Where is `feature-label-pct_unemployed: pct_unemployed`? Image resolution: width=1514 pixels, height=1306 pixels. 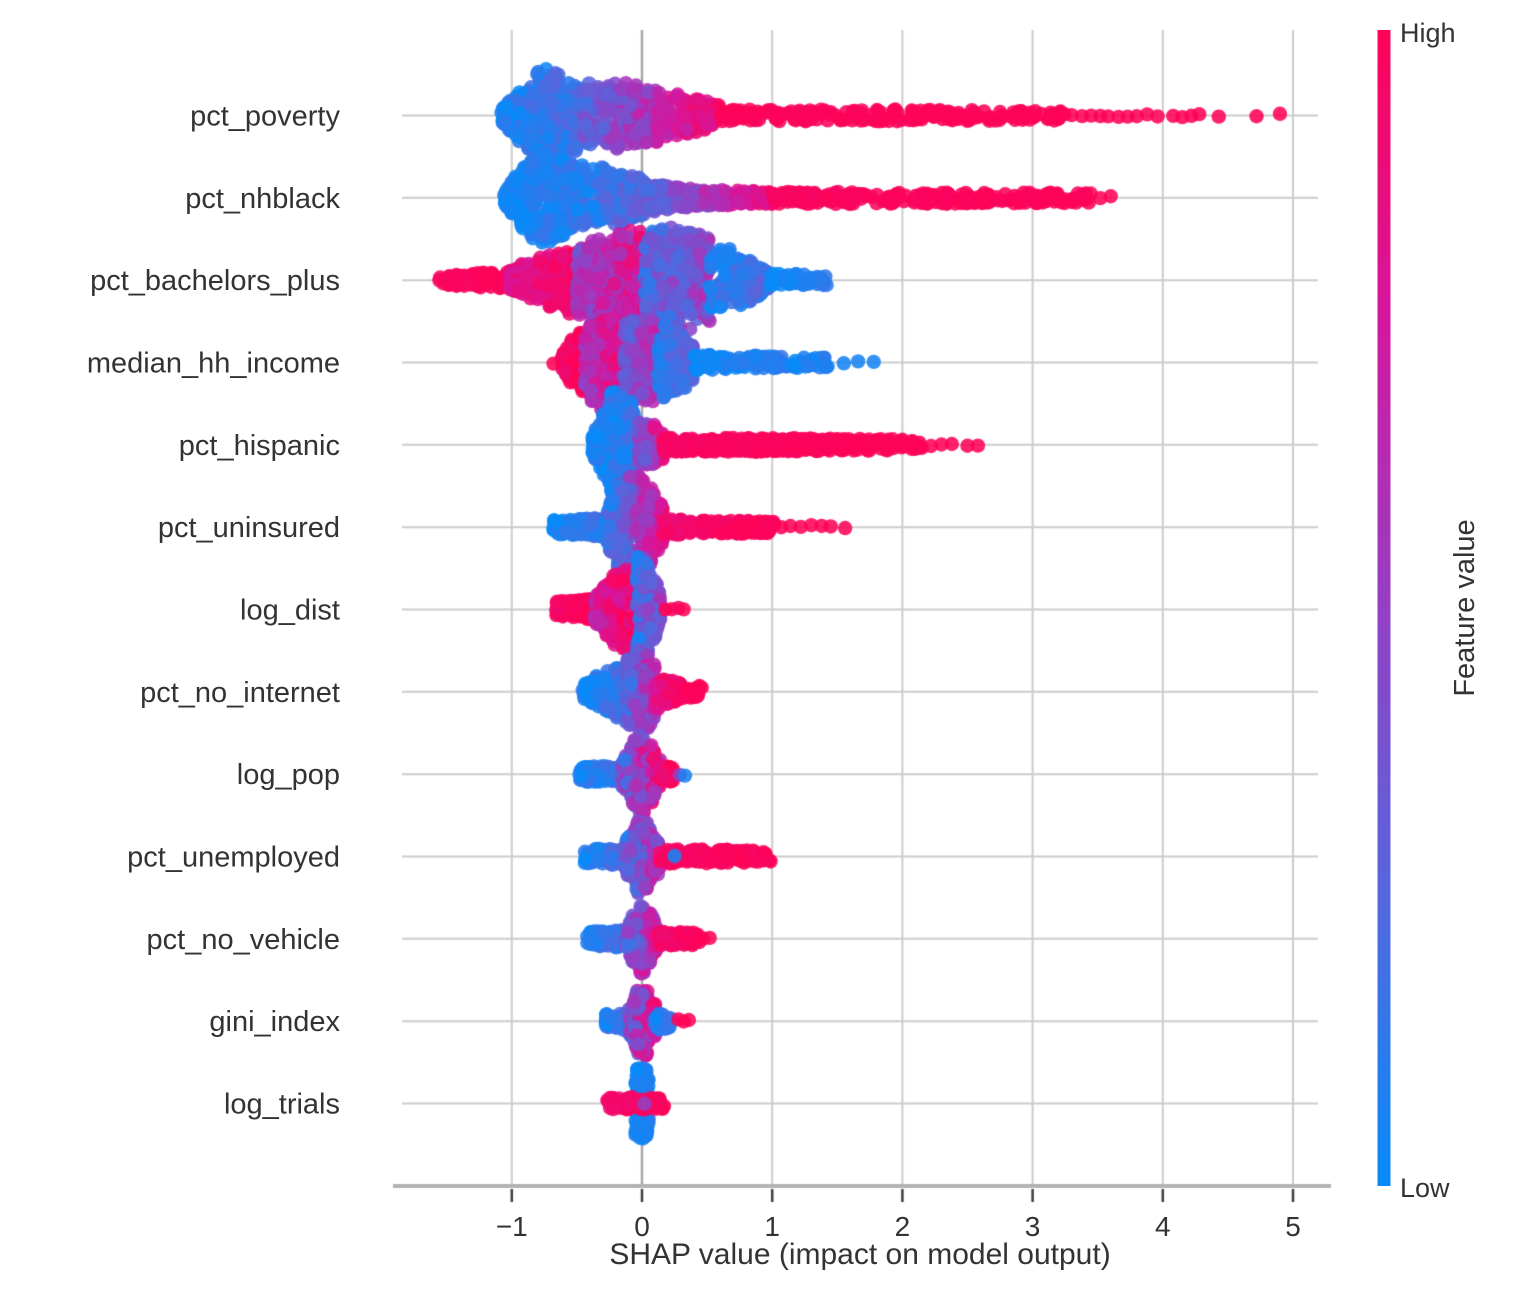
feature-label-pct_unemployed: pct_unemployed is located at coordinates (233, 857).